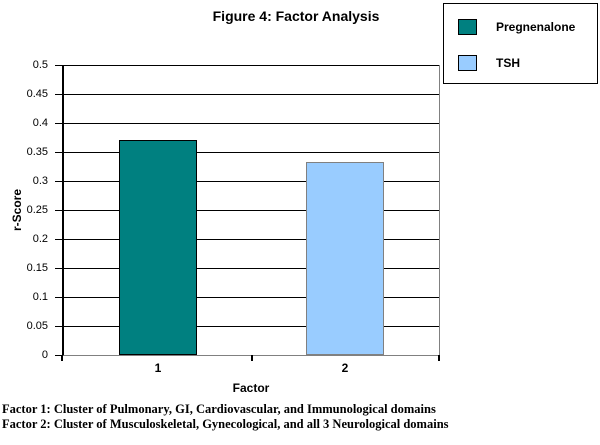 This screenshot has height=445, width=600. What do you see at coordinates (536, 27) in the screenshot?
I see `legend-label: Pregnenalone` at bounding box center [536, 27].